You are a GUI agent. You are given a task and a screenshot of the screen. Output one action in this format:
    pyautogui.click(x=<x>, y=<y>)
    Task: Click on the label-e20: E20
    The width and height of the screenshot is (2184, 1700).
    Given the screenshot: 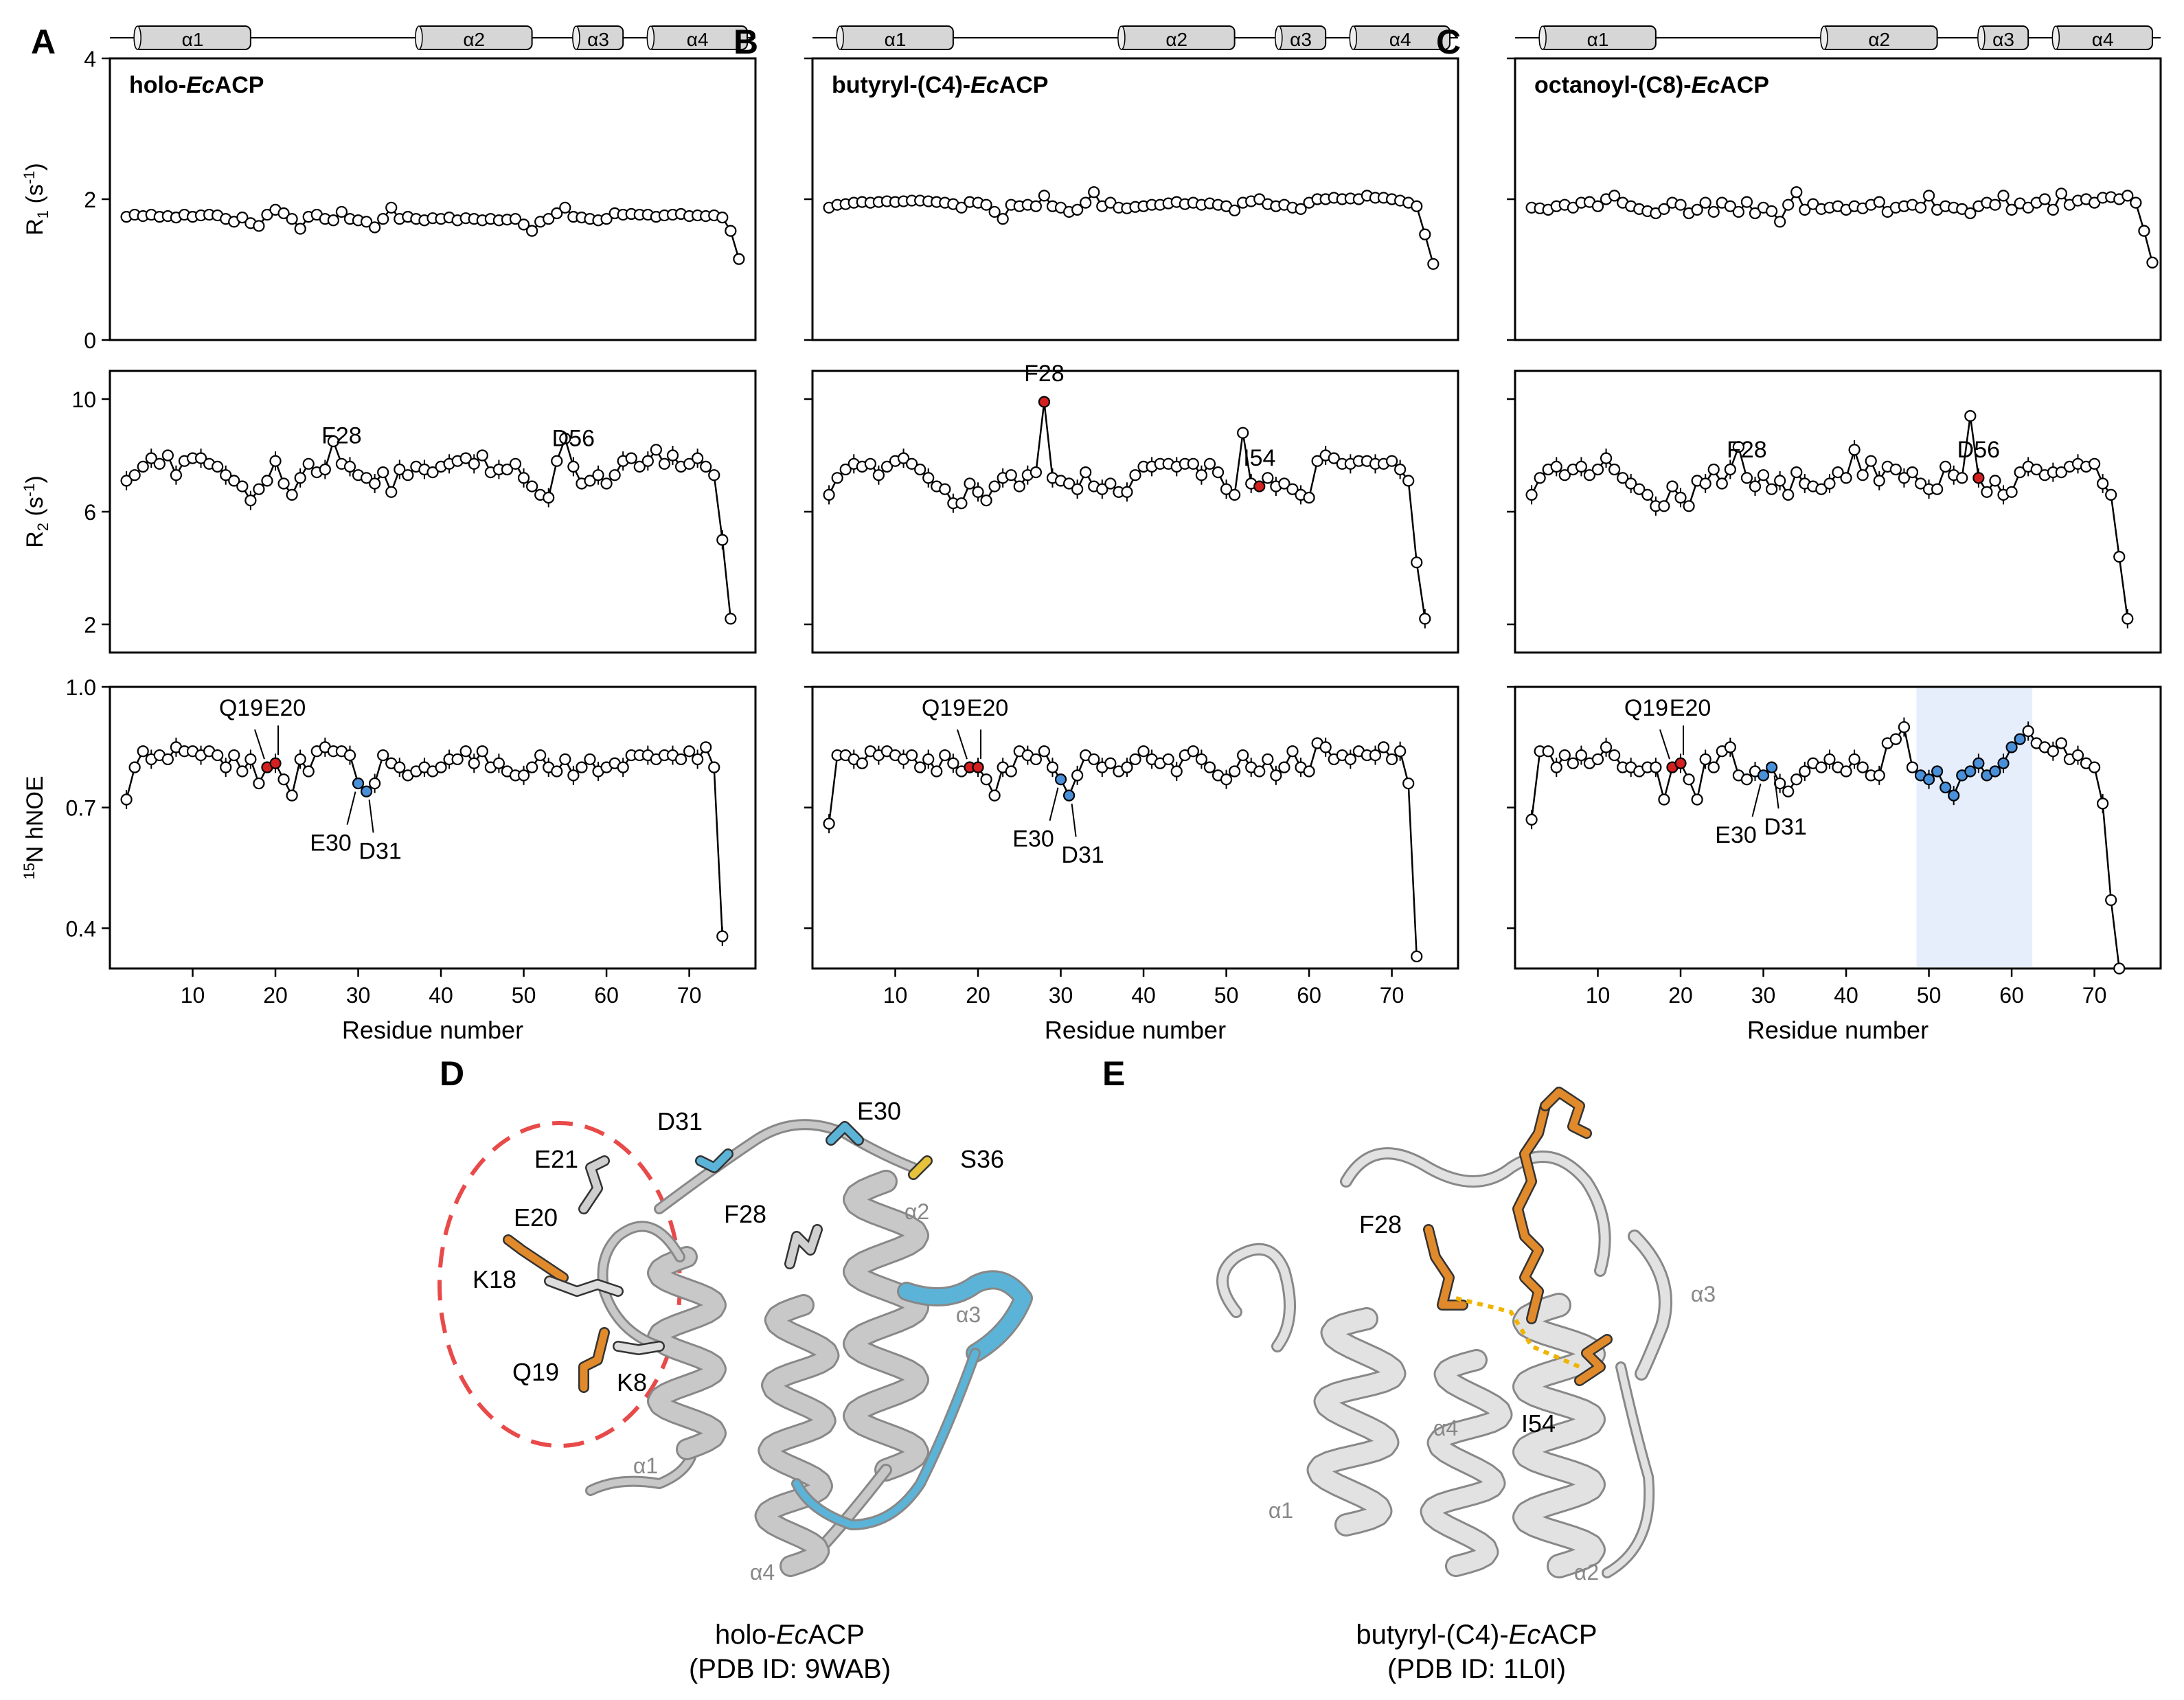 What is the action you would take?
    pyautogui.click(x=536, y=1217)
    